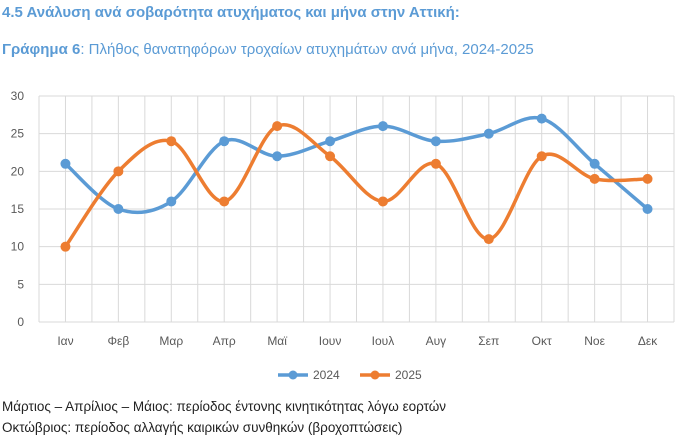 The image size is (700, 437). Describe the element at coordinates (118, 341) in the screenshot. I see `x-tick-label: Φεβ` at that location.